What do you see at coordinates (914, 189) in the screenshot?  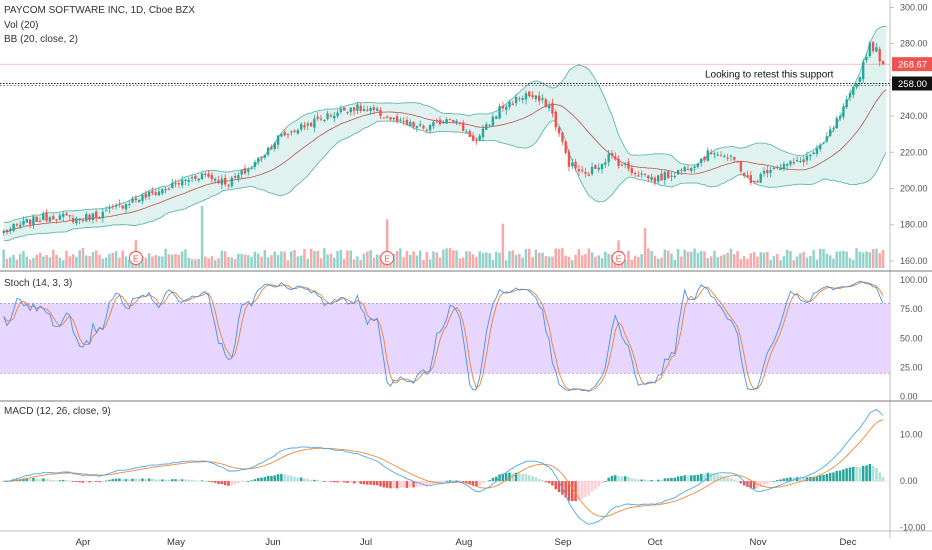 I see `price-axis-tick: 200.00` at bounding box center [914, 189].